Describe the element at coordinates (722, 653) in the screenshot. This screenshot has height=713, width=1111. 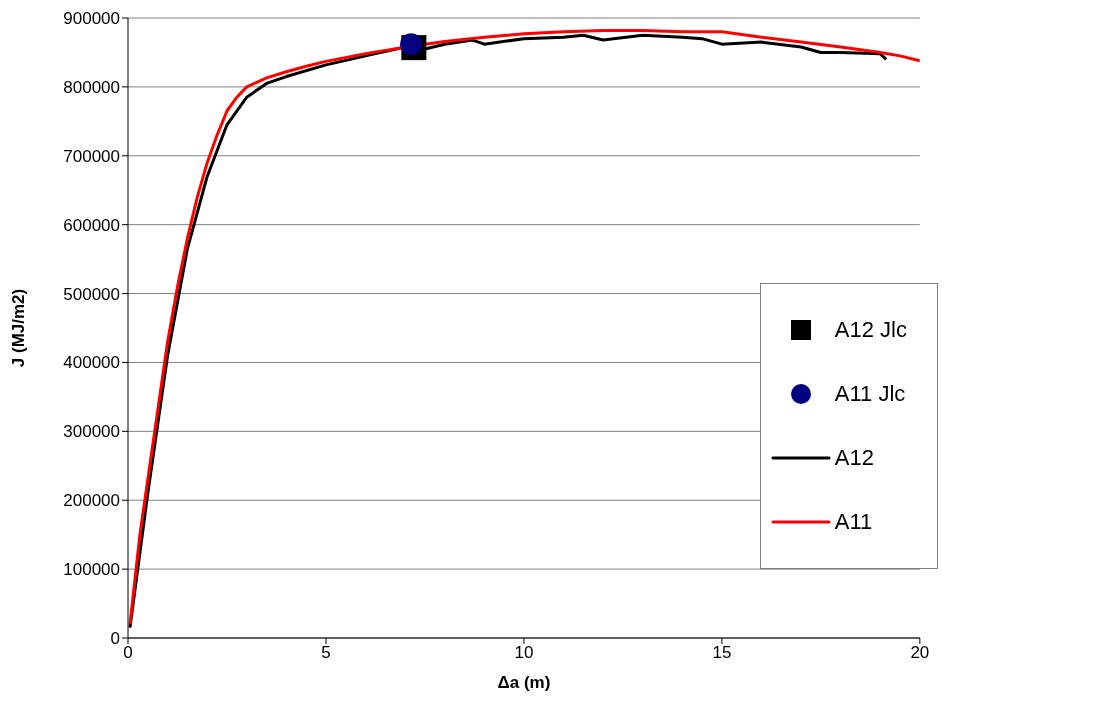
I see `x-tick-label: 15` at that location.